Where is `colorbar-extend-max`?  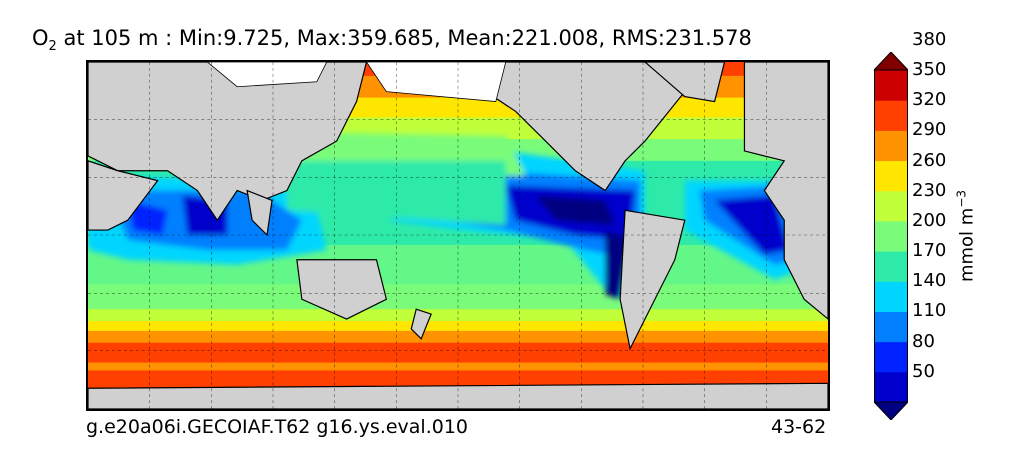
colorbar-extend-max is located at coordinates (891, 61).